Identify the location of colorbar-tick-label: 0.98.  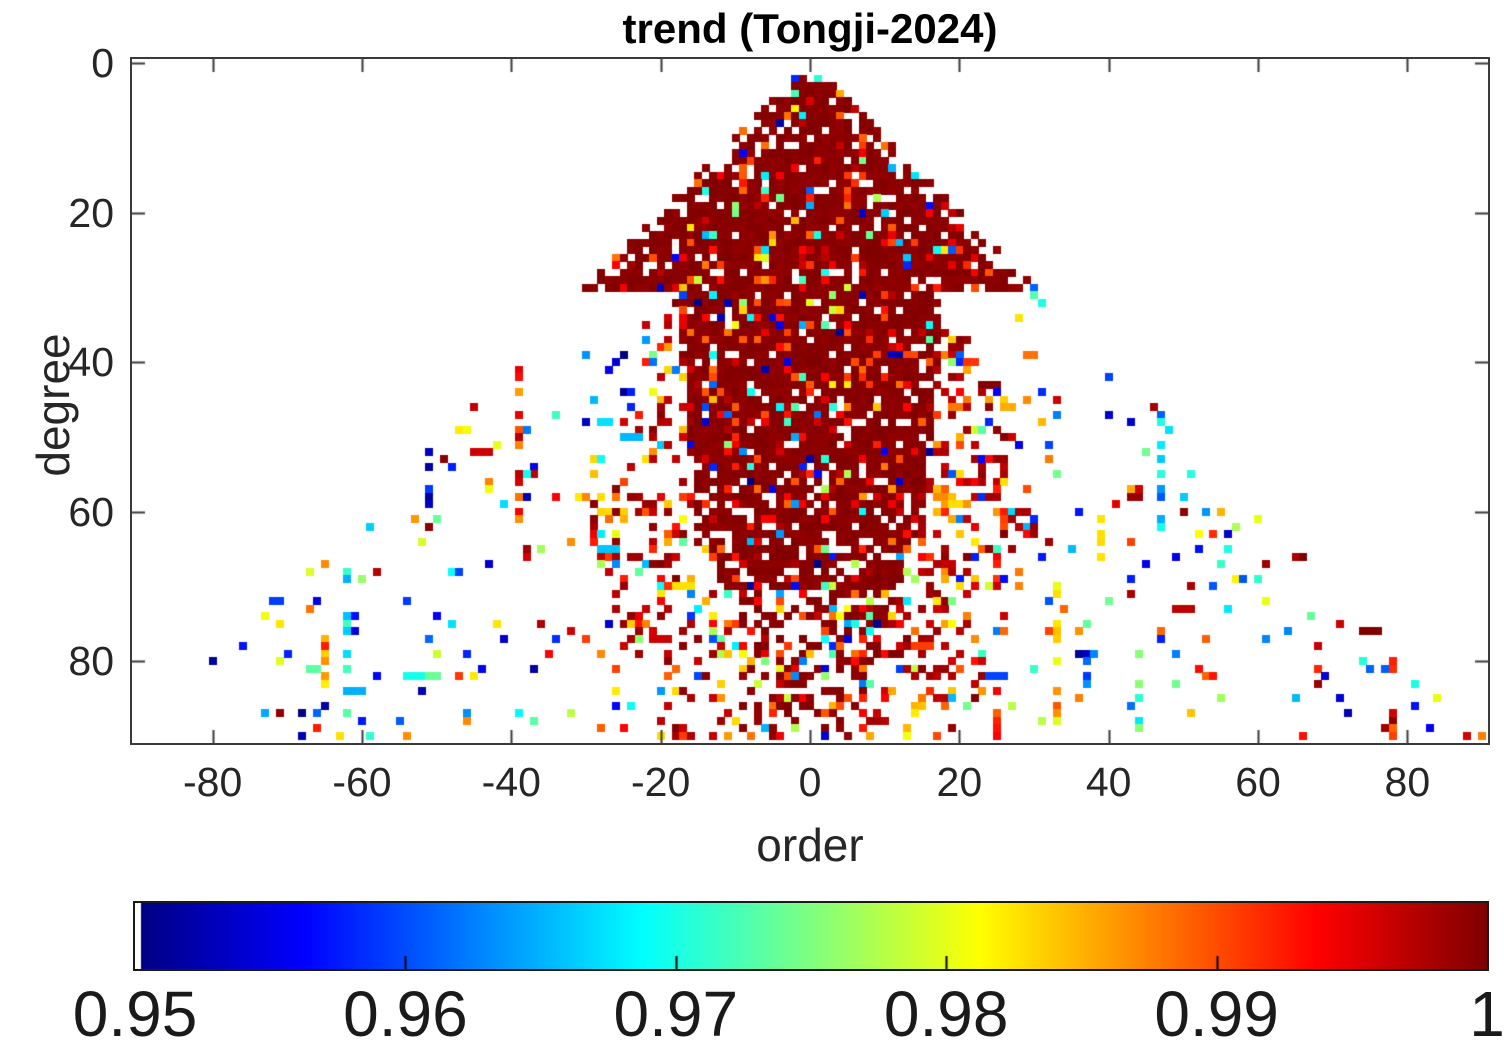
(946, 1014).